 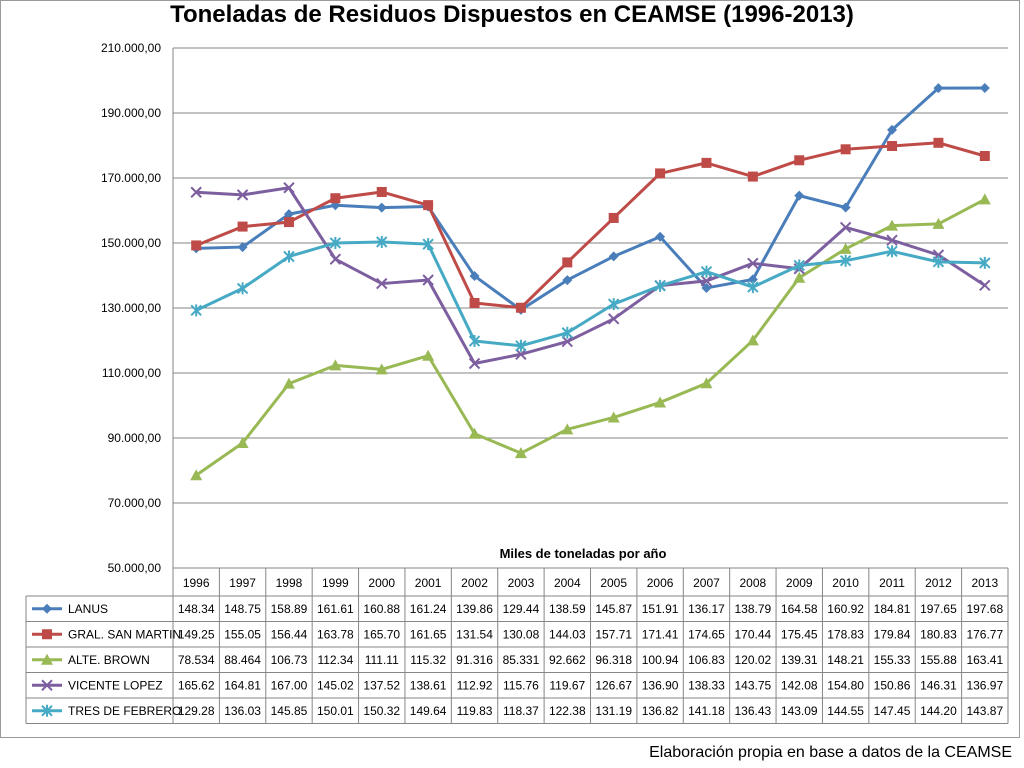 What do you see at coordinates (799, 685) in the screenshot?
I see `data-label: 142.08` at bounding box center [799, 685].